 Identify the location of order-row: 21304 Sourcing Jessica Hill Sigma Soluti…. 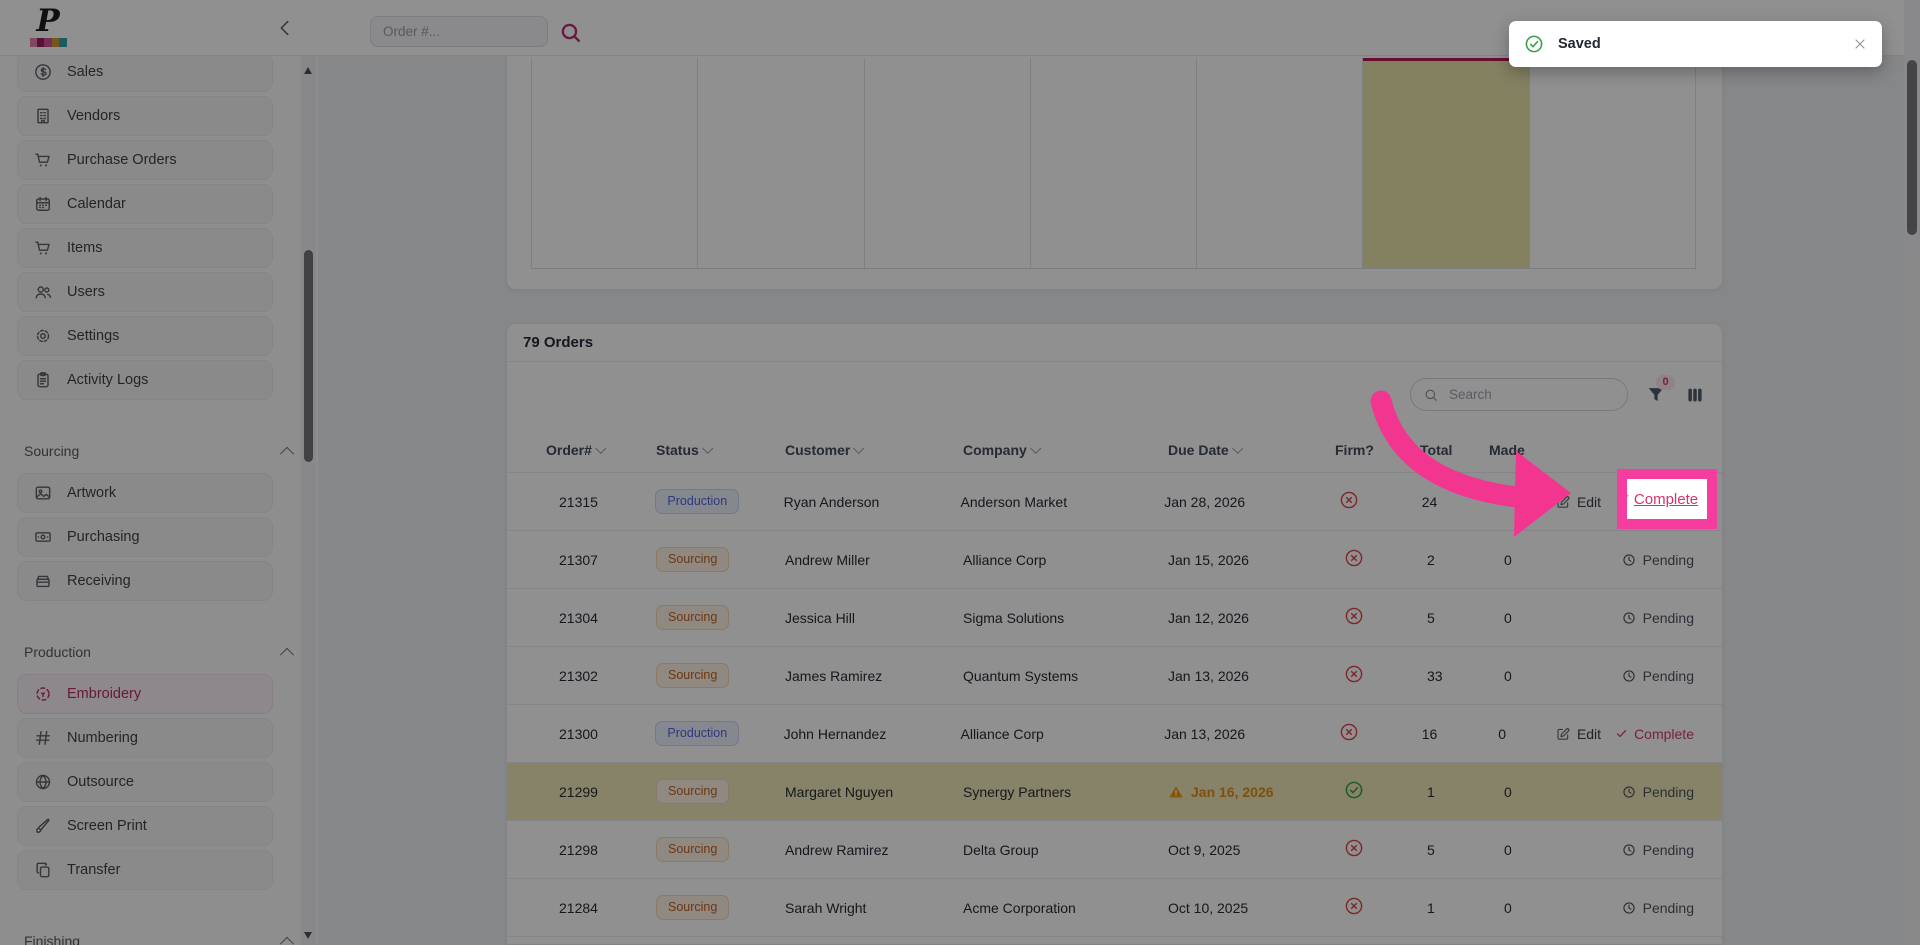
(1114, 617).